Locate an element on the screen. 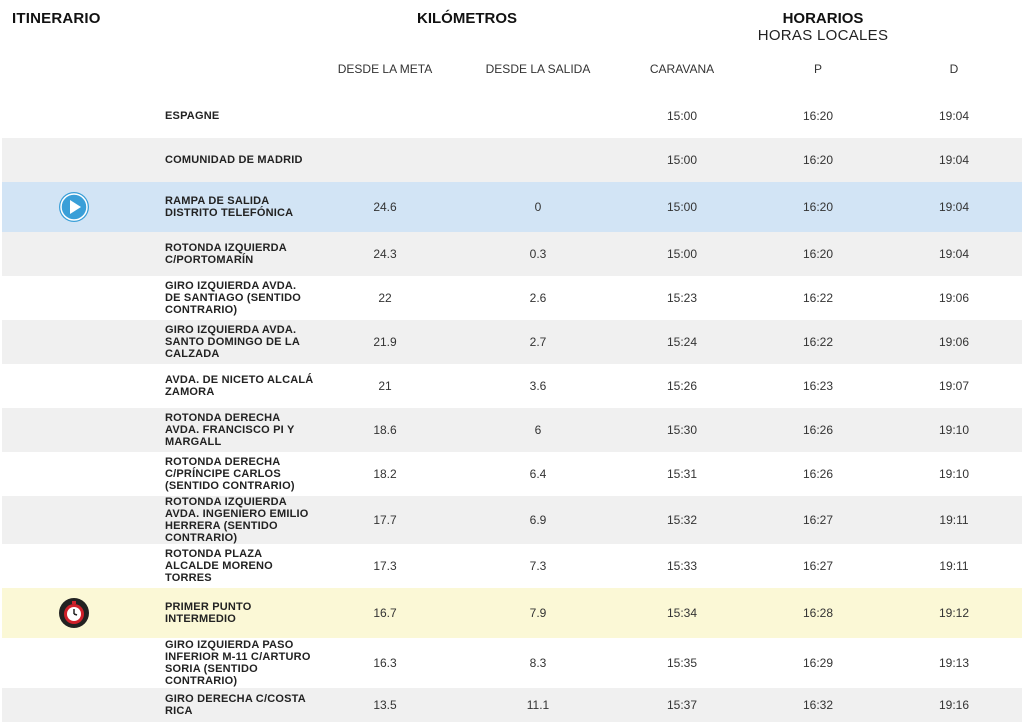  km-from-finish: 18.2 is located at coordinates (385, 474).